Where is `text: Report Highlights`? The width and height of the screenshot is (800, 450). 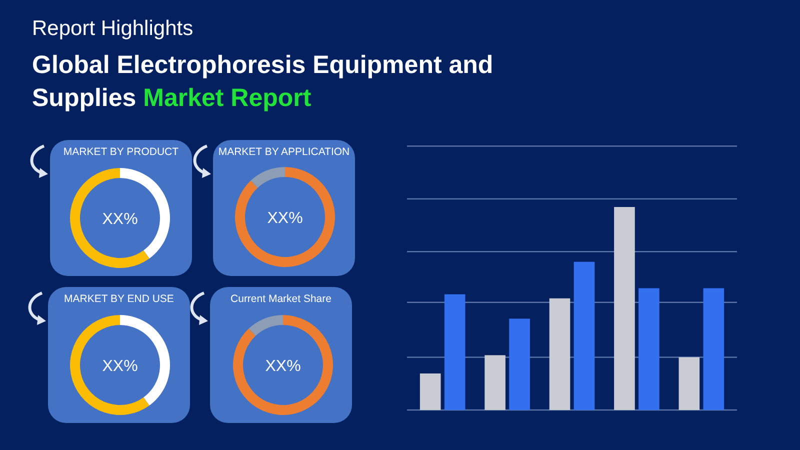 text: Report Highlights is located at coordinates (113, 28).